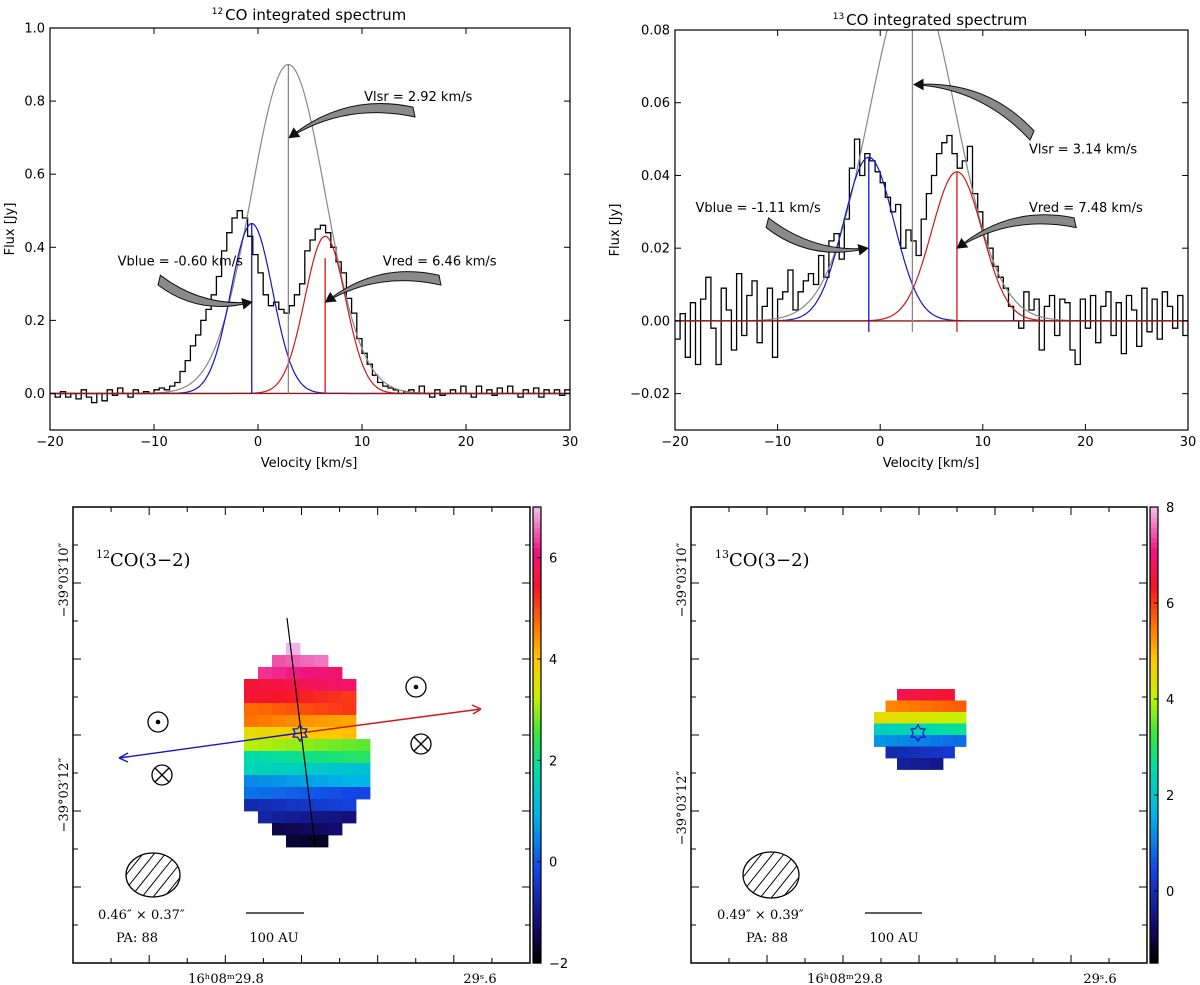 Image resolution: width=1200 pixels, height=985 pixels. I want to click on co12-map-pixels, so click(307, 745).